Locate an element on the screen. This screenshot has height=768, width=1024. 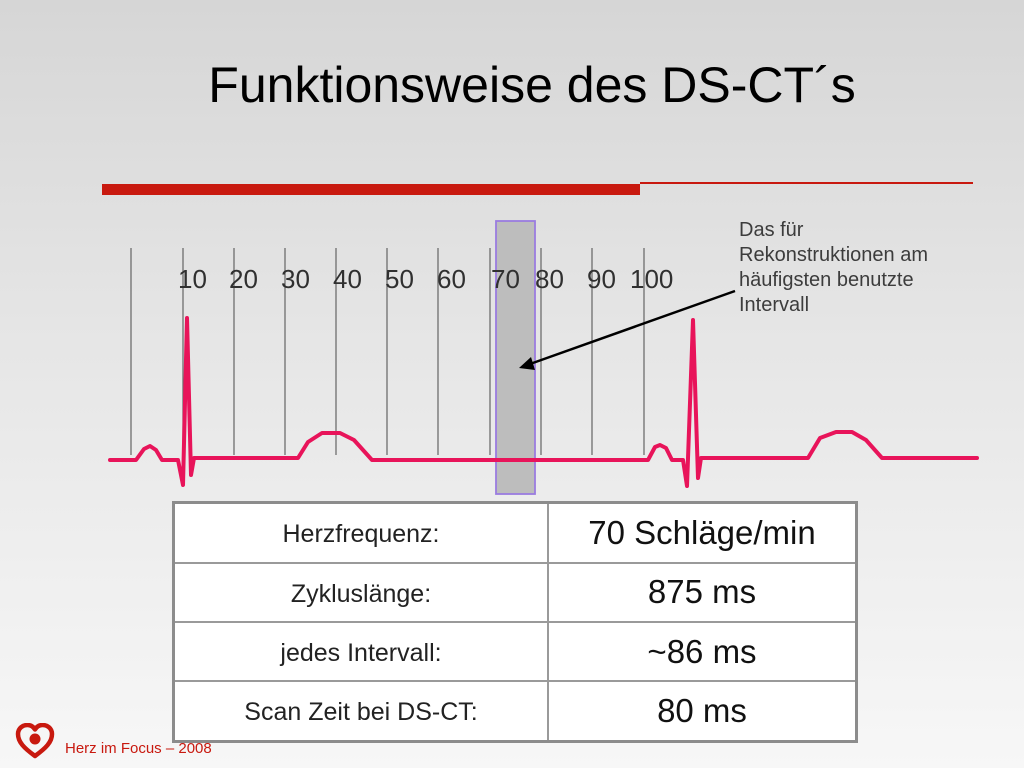
scale-label-40: 40 is located at coordinates (347, 279).